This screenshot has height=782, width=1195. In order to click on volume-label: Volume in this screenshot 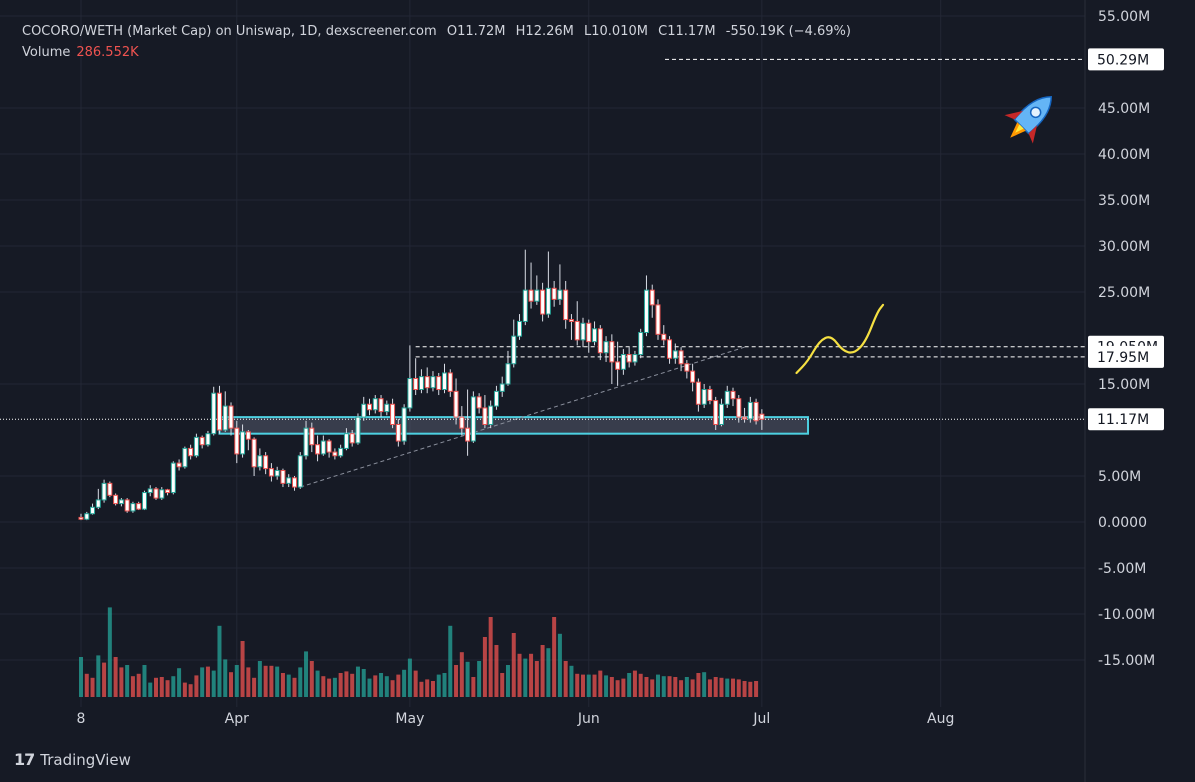, I will do `click(46, 52)`.